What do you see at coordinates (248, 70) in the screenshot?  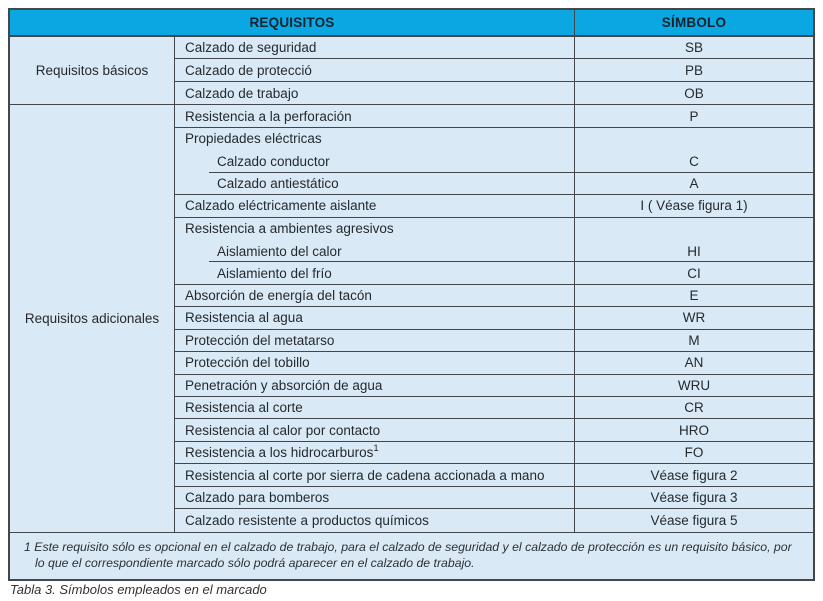 I see `requirement-label: Calzado de protecció` at bounding box center [248, 70].